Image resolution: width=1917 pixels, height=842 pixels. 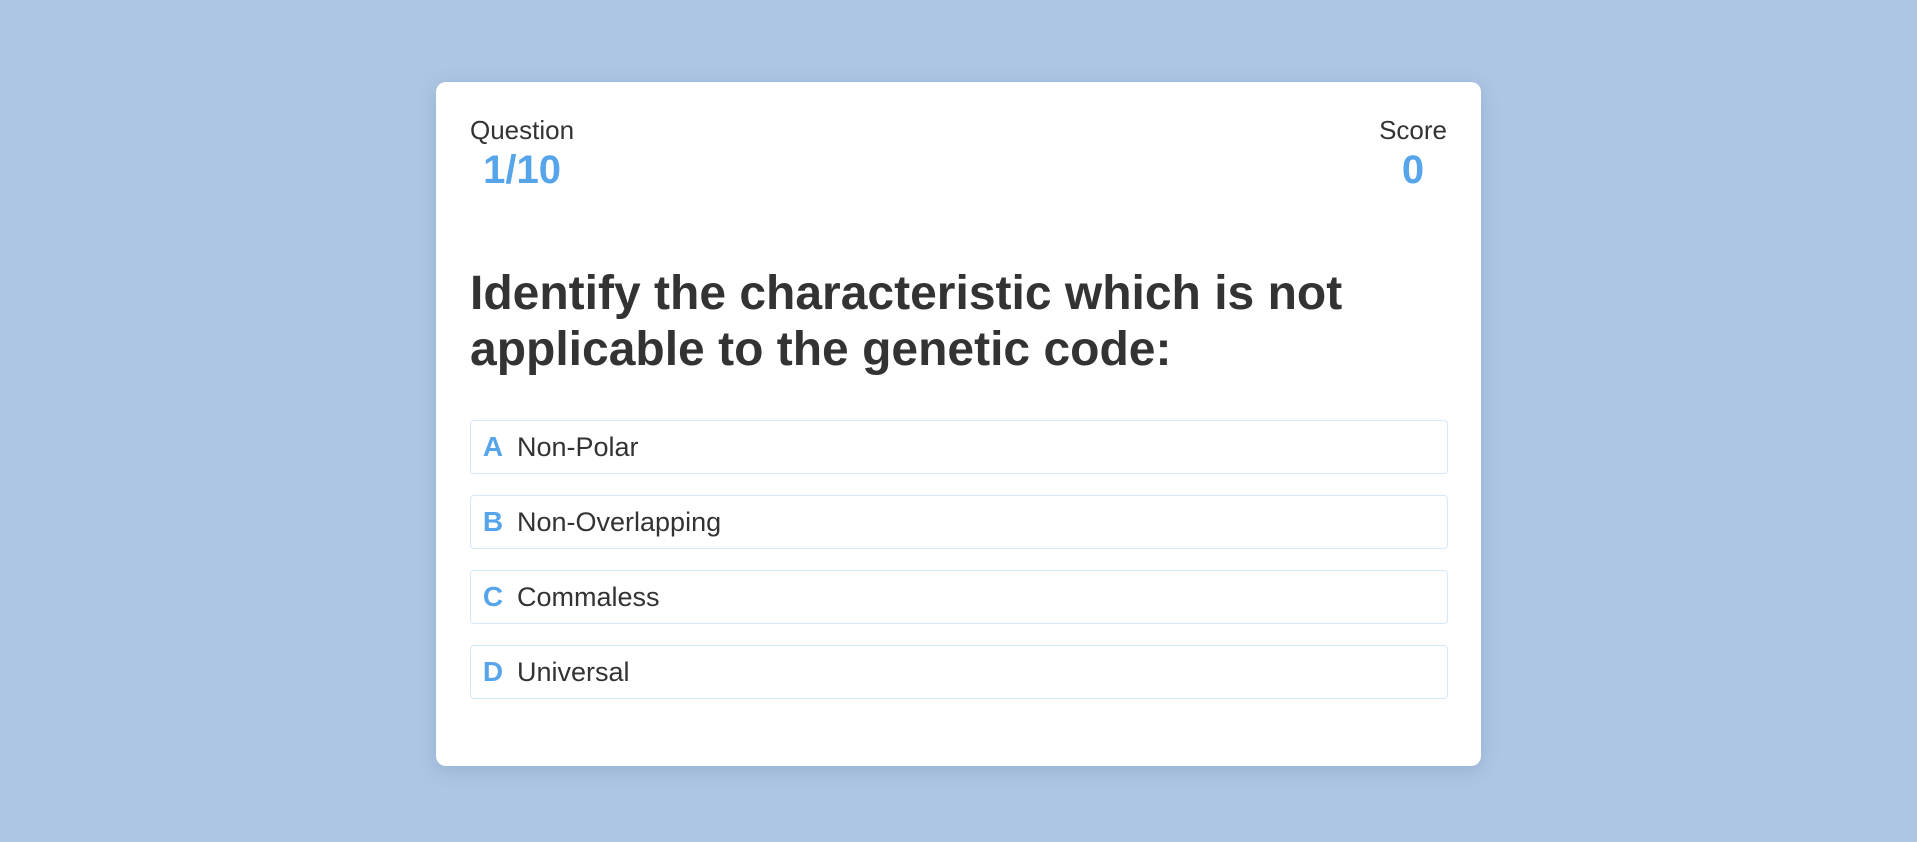 I want to click on quiz-hud: Question 1/10 Score 0, so click(x=958, y=191).